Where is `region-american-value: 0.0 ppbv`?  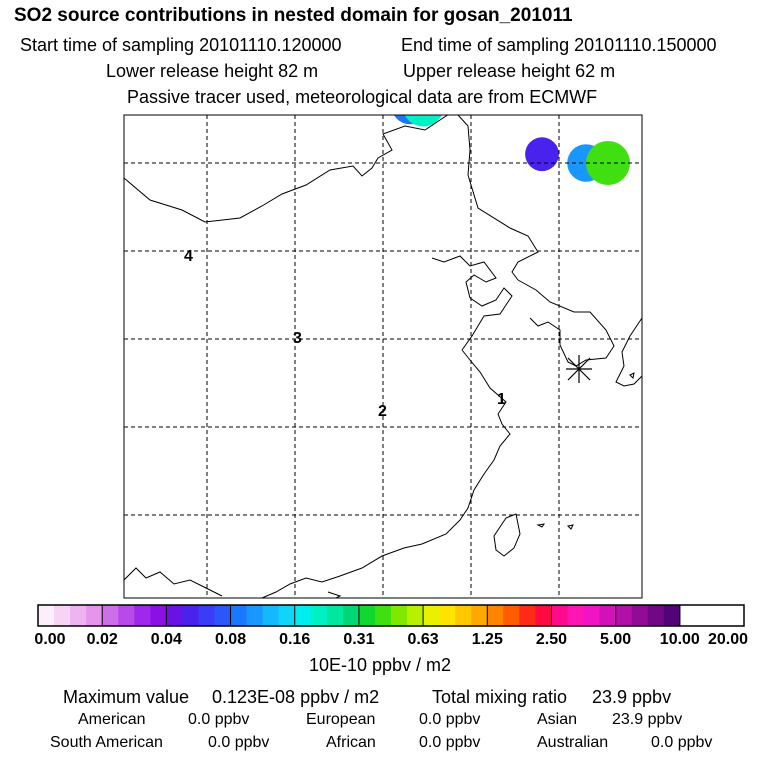
region-american-value: 0.0 ppbv is located at coordinates (219, 719).